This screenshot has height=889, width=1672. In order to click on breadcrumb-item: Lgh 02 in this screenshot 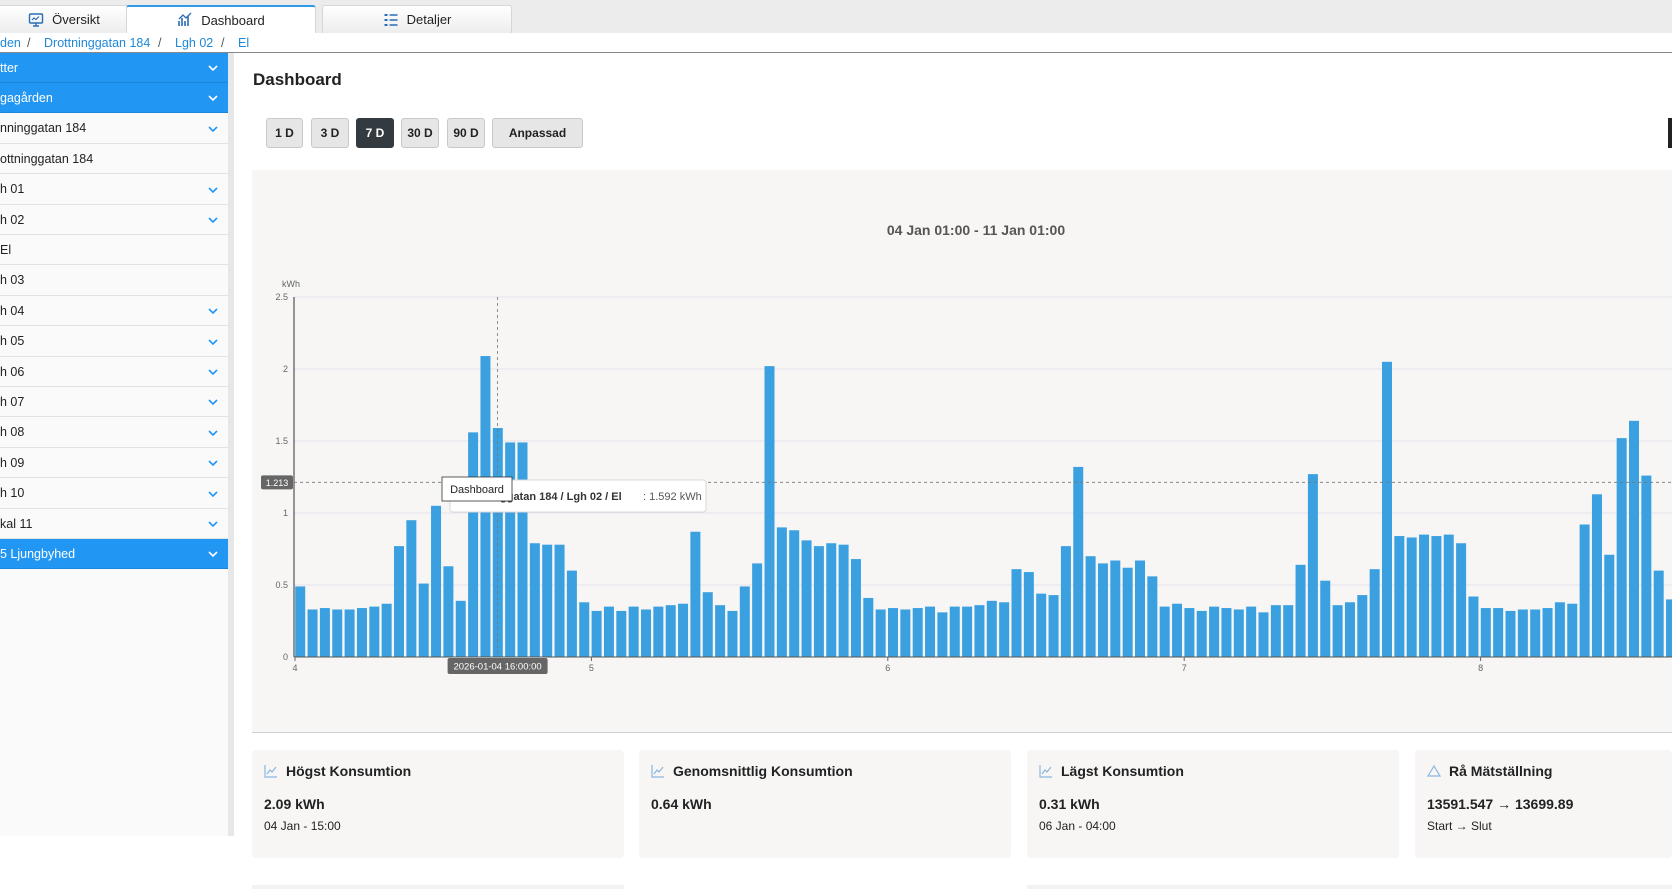, I will do `click(194, 43)`.